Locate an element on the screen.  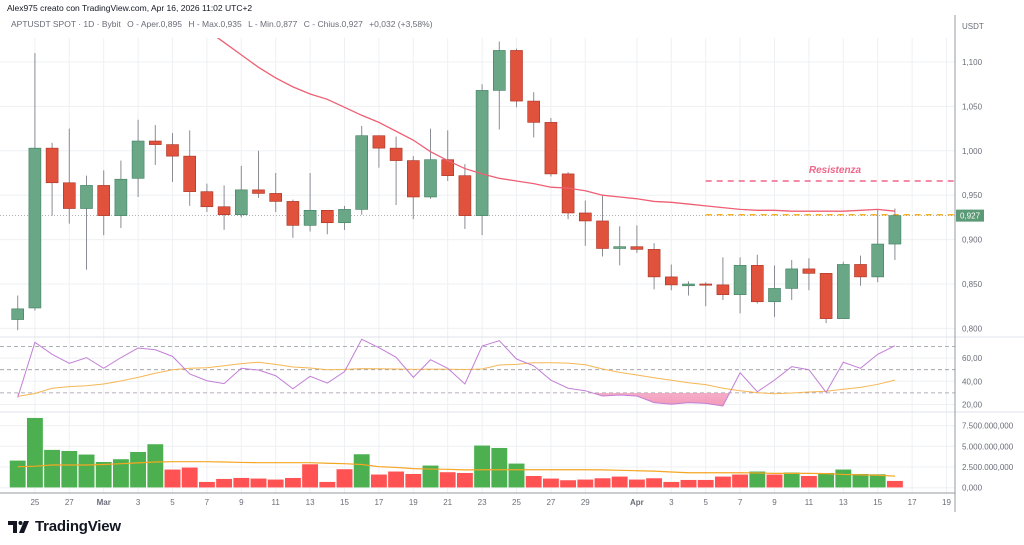
rsi-line is located at coordinates (456, 372).